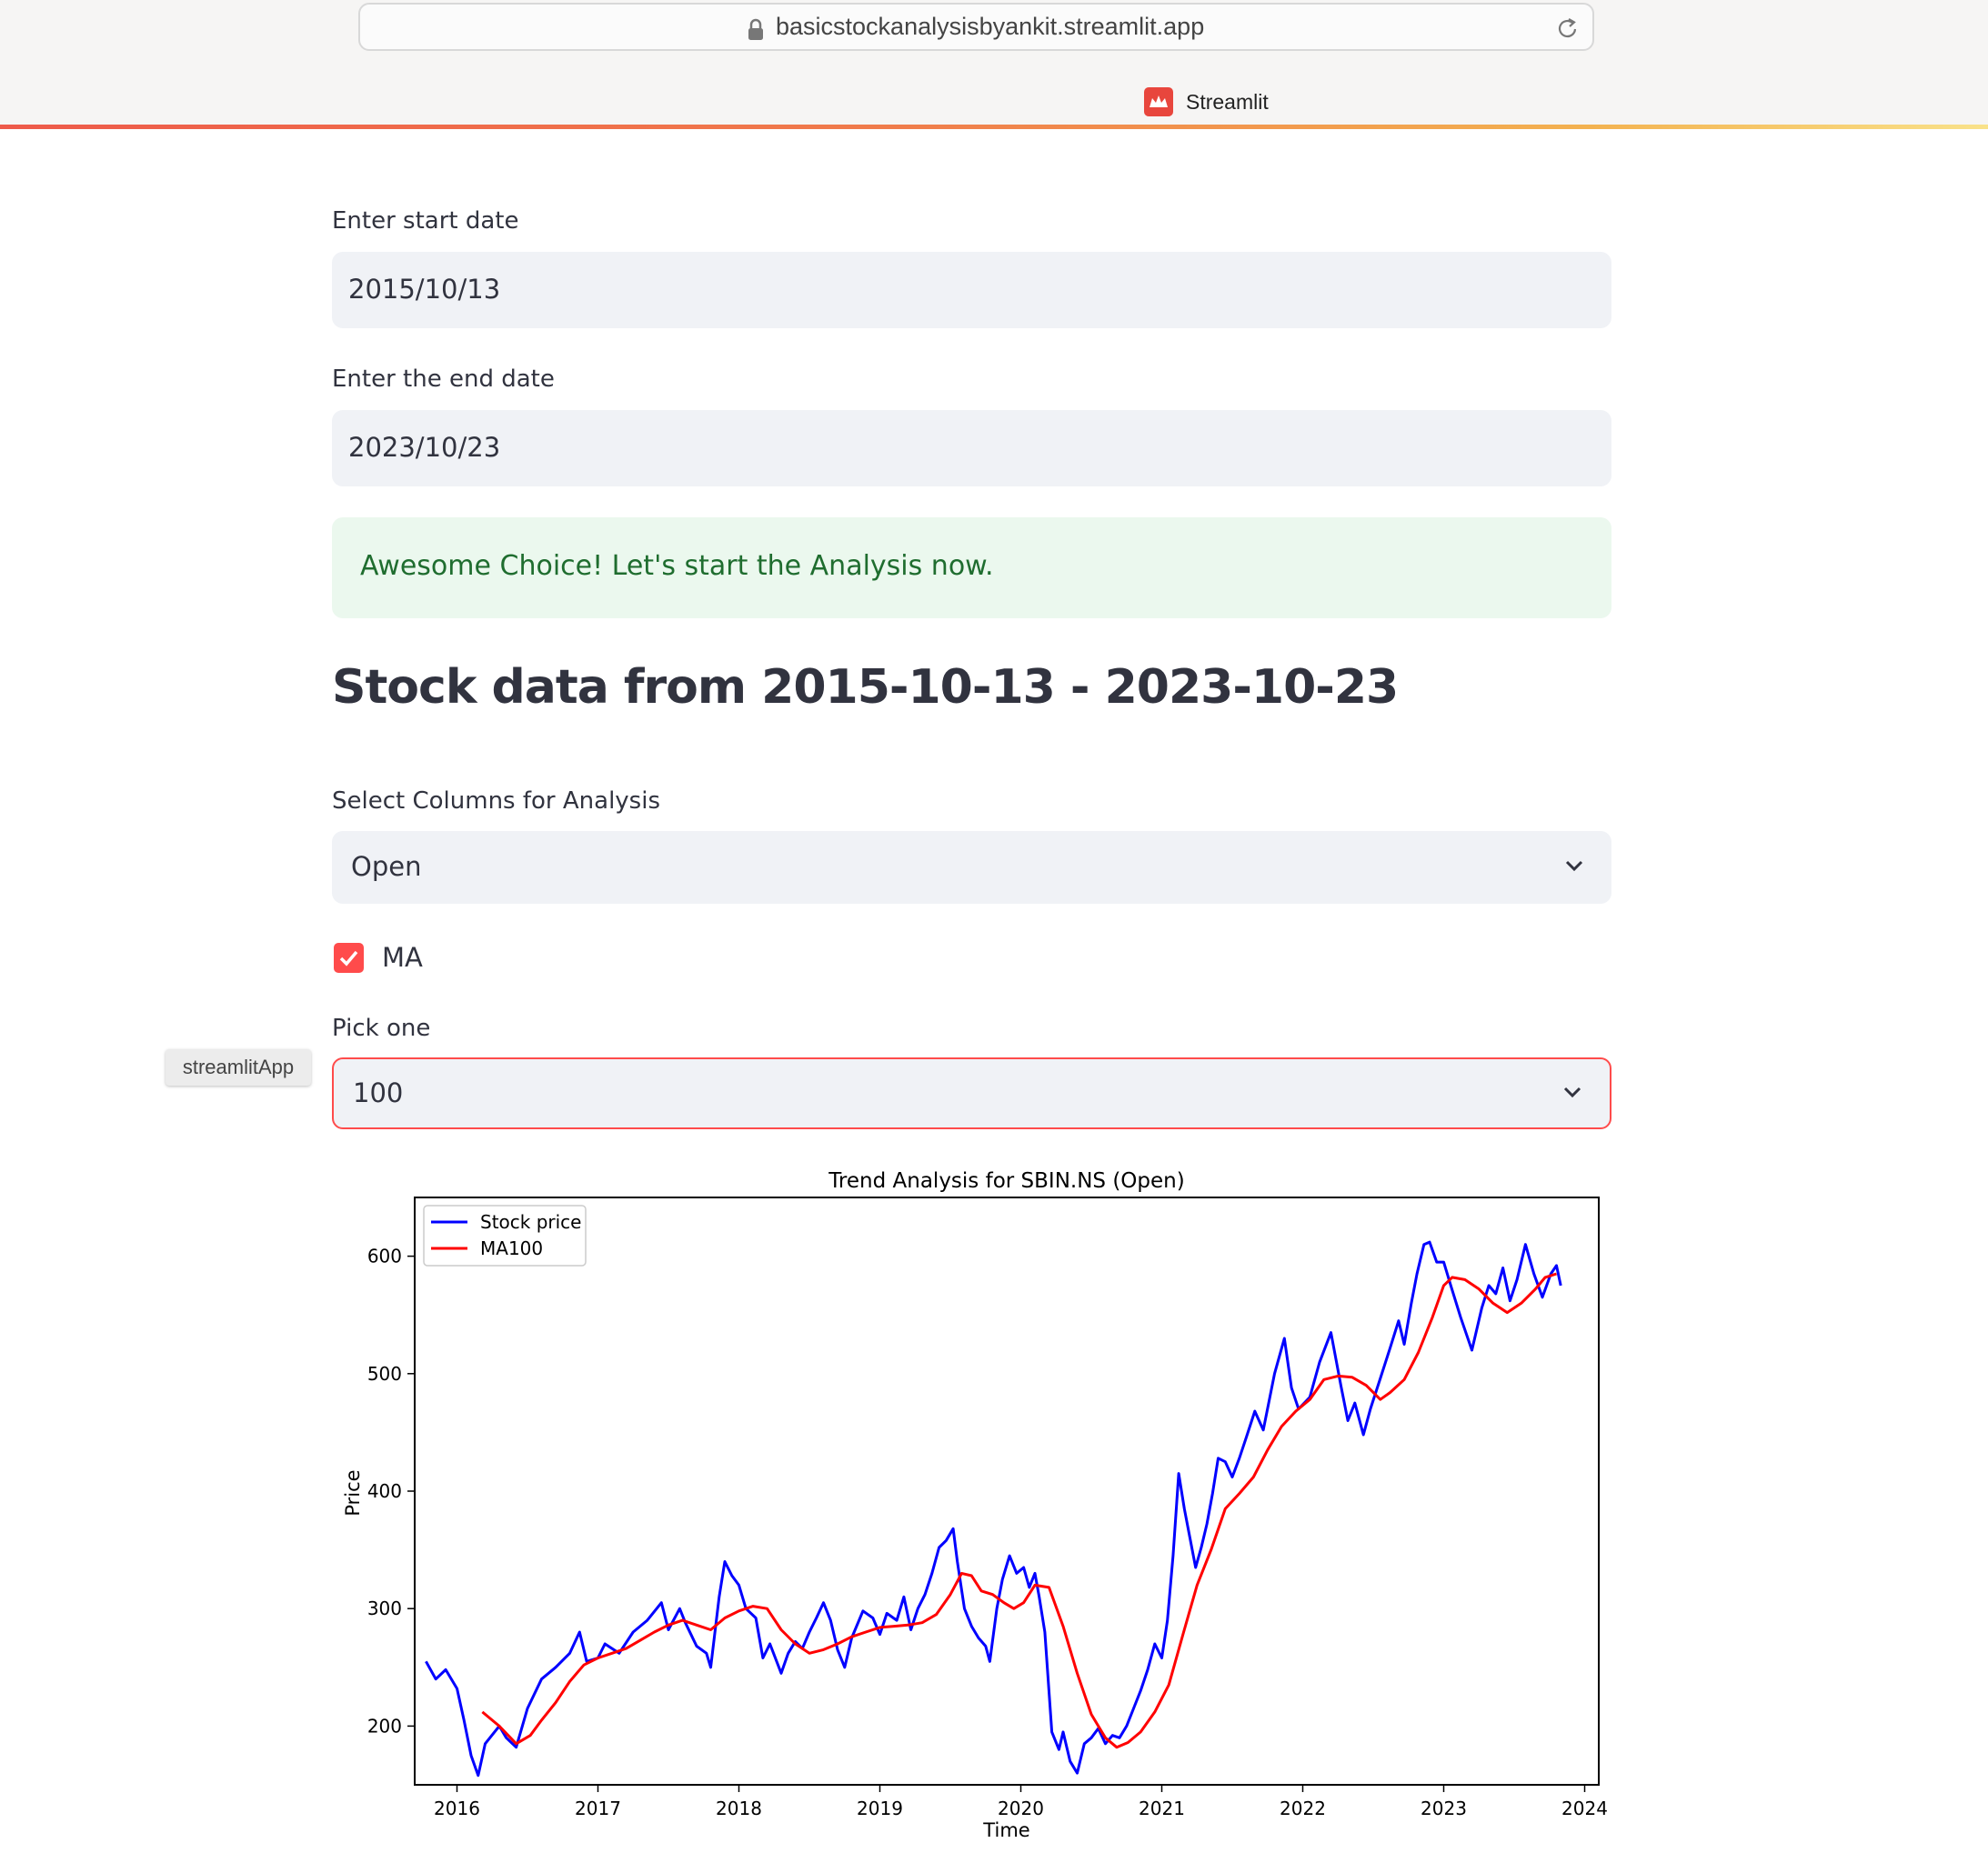 This screenshot has width=1988, height=1853. Describe the element at coordinates (378, 1092) in the screenshot. I see `ma-window-value: 100` at that location.